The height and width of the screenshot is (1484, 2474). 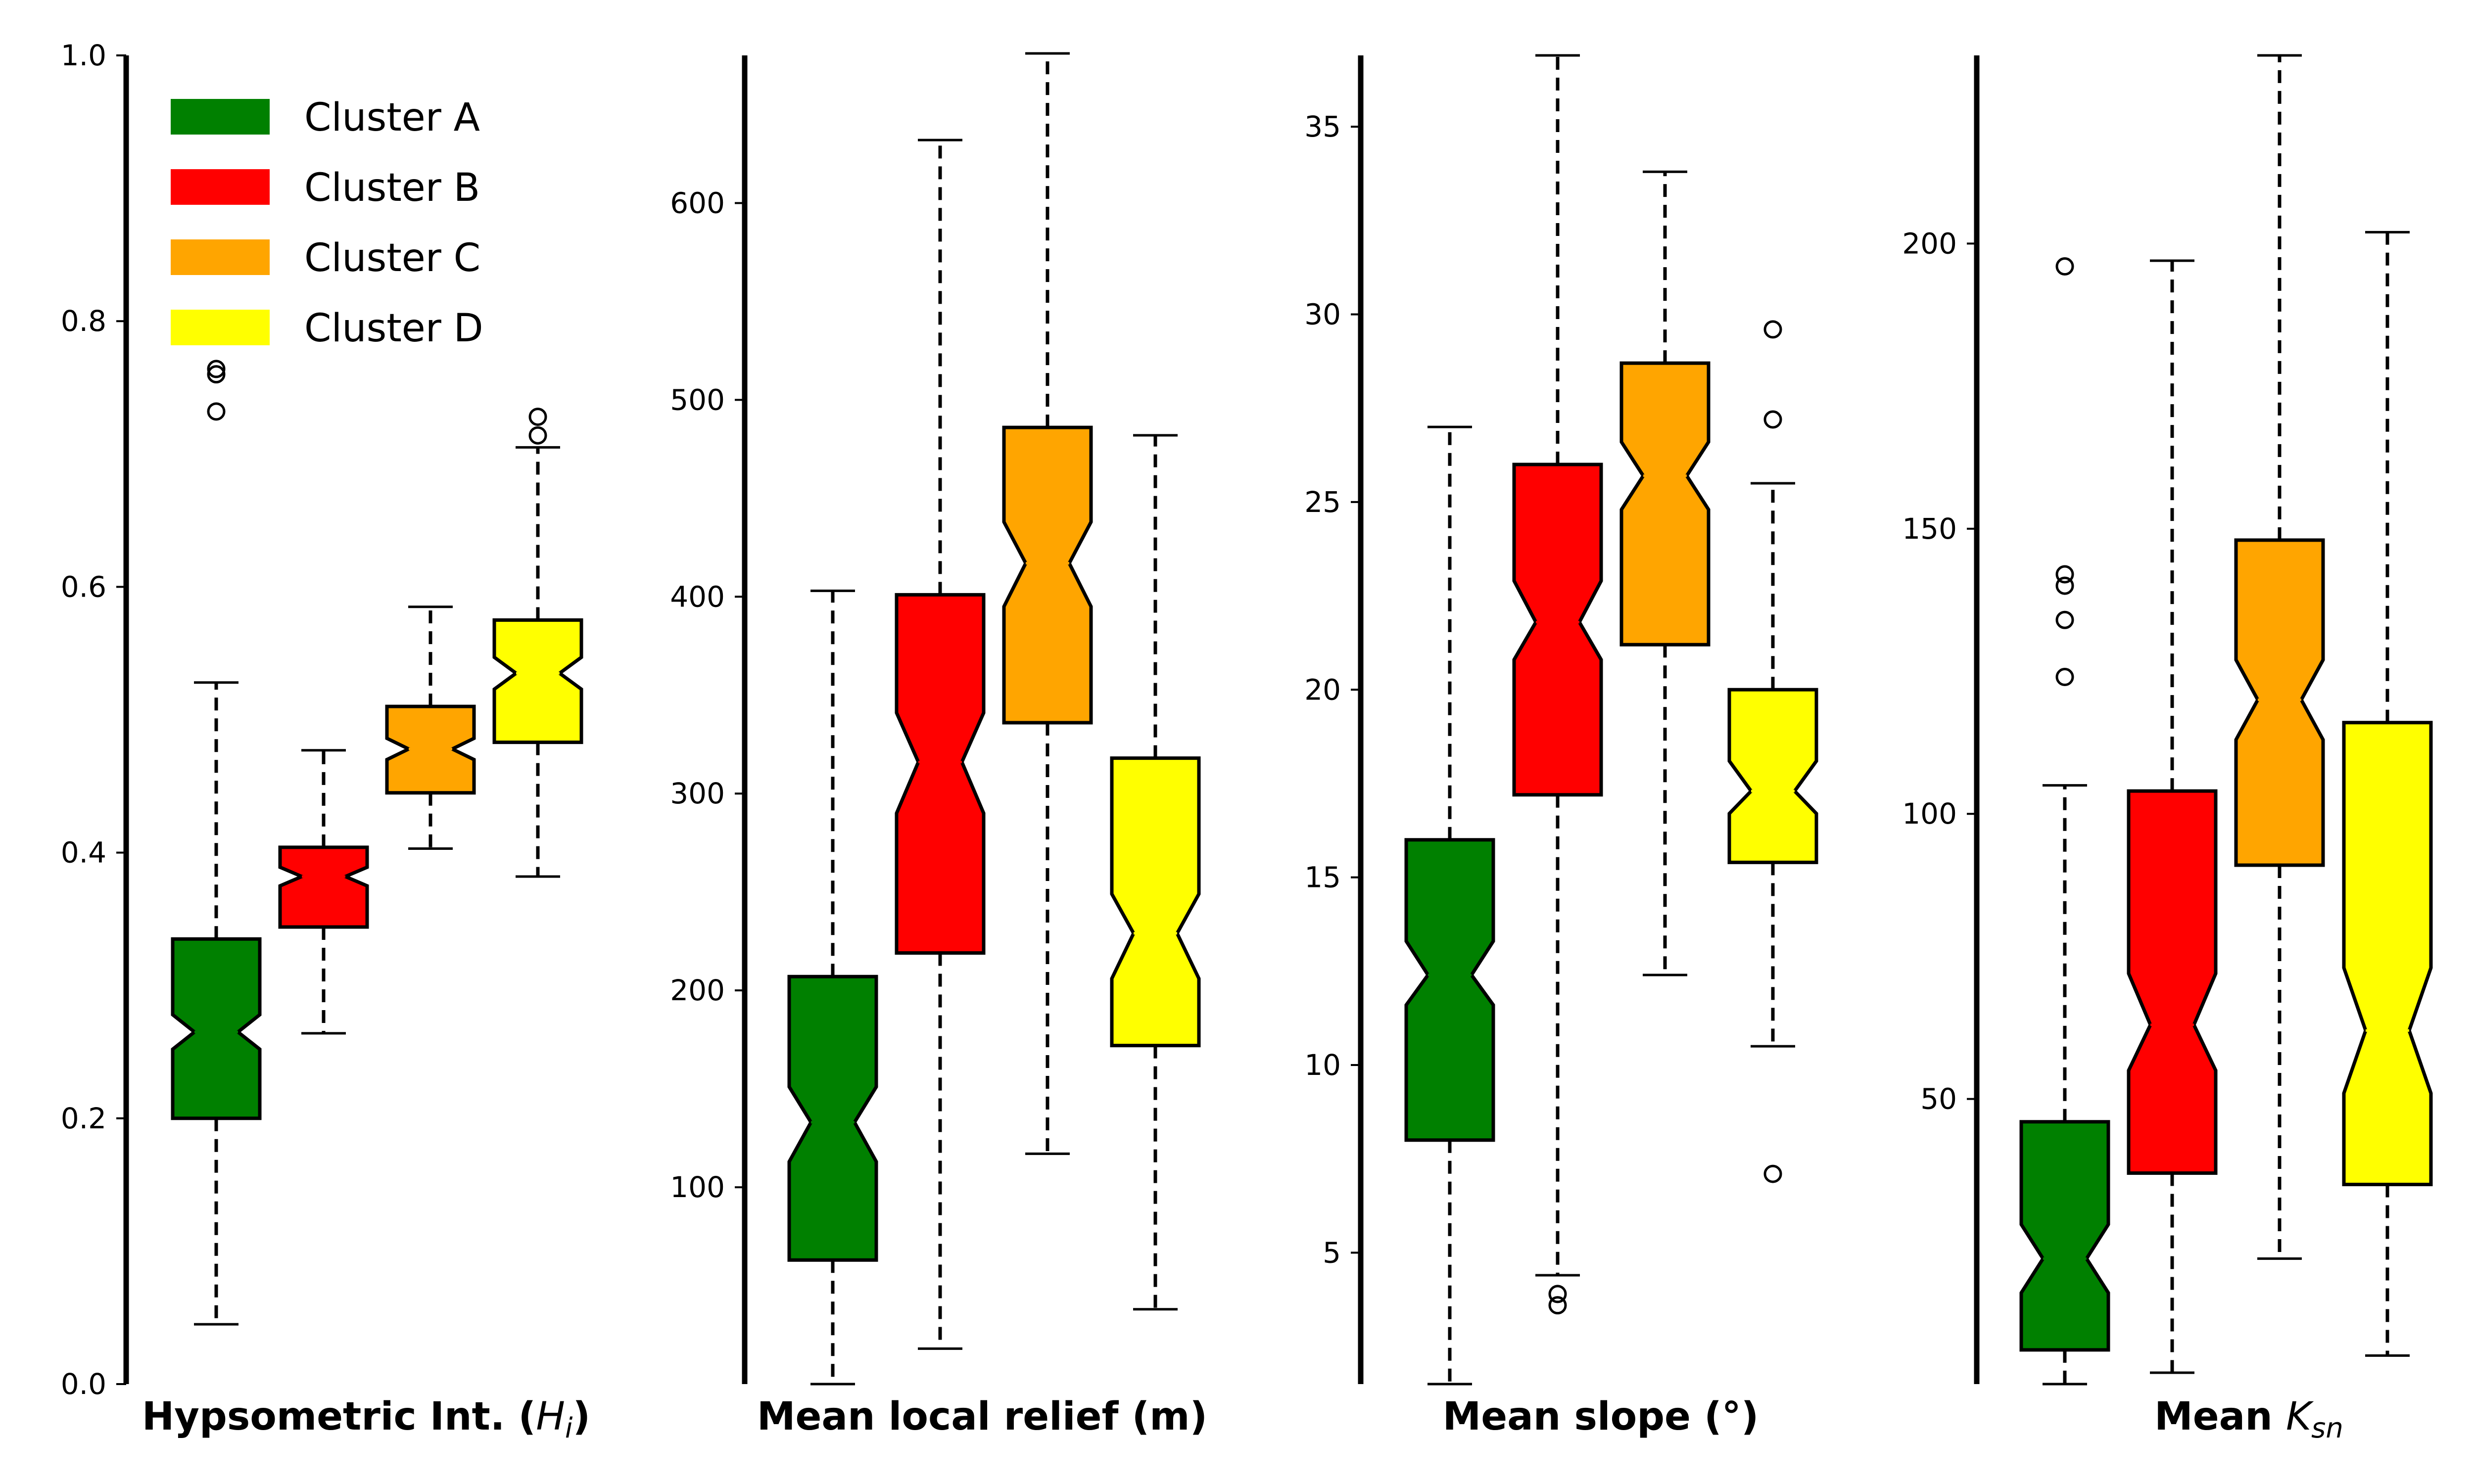 I want to click on x-axis-title: Hypsometric Int. (Hi), so click(x=366, y=1419).